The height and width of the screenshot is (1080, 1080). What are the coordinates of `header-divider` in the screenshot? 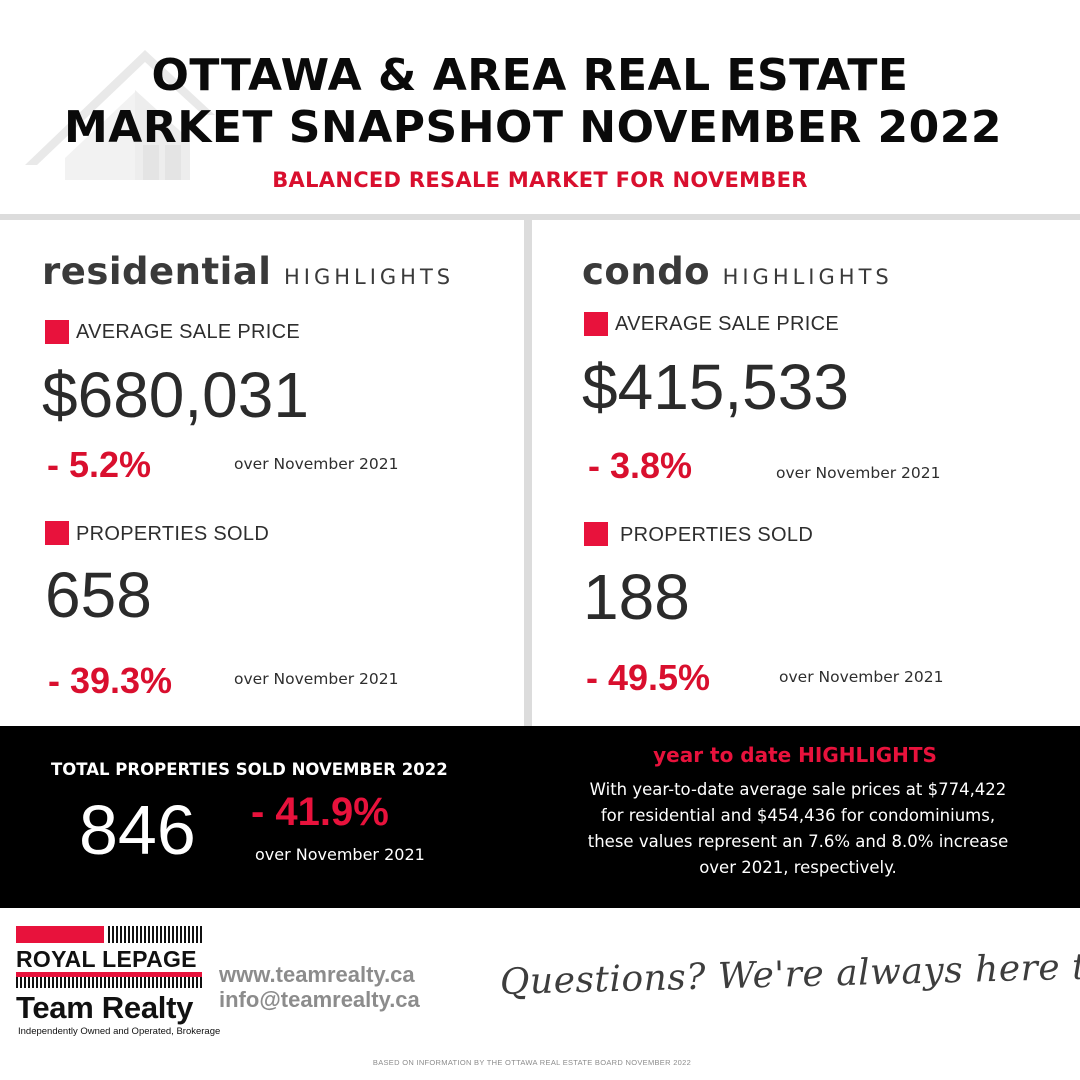 It's located at (540, 217).